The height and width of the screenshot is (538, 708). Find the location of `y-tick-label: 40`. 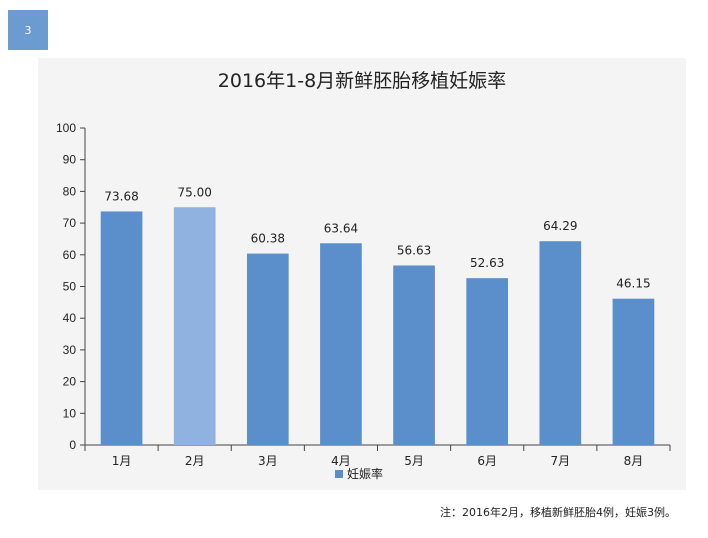

y-tick-label: 40 is located at coordinates (70, 318).